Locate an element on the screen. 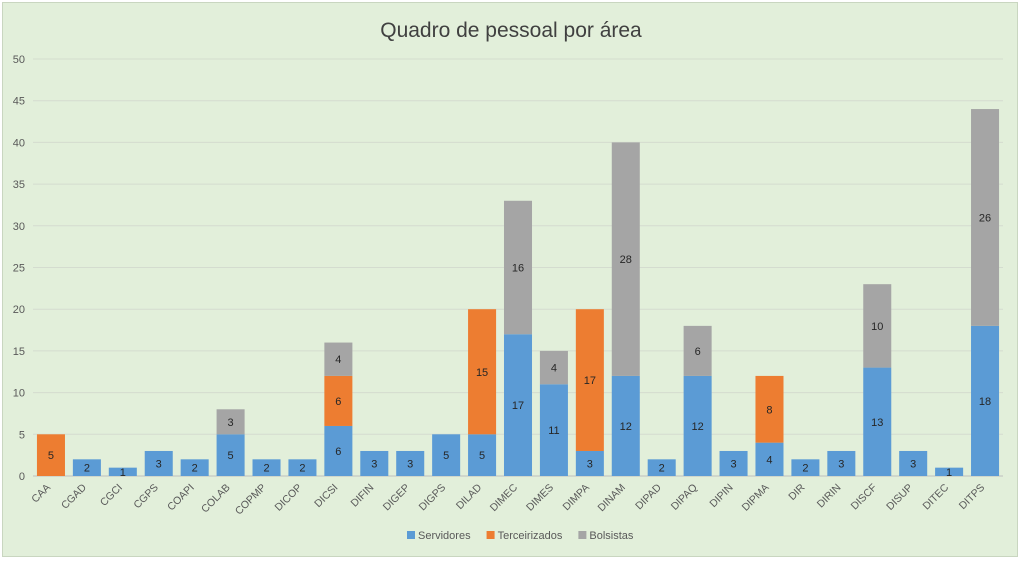 This screenshot has width=1022, height=561. data-label: 11 is located at coordinates (553, 431).